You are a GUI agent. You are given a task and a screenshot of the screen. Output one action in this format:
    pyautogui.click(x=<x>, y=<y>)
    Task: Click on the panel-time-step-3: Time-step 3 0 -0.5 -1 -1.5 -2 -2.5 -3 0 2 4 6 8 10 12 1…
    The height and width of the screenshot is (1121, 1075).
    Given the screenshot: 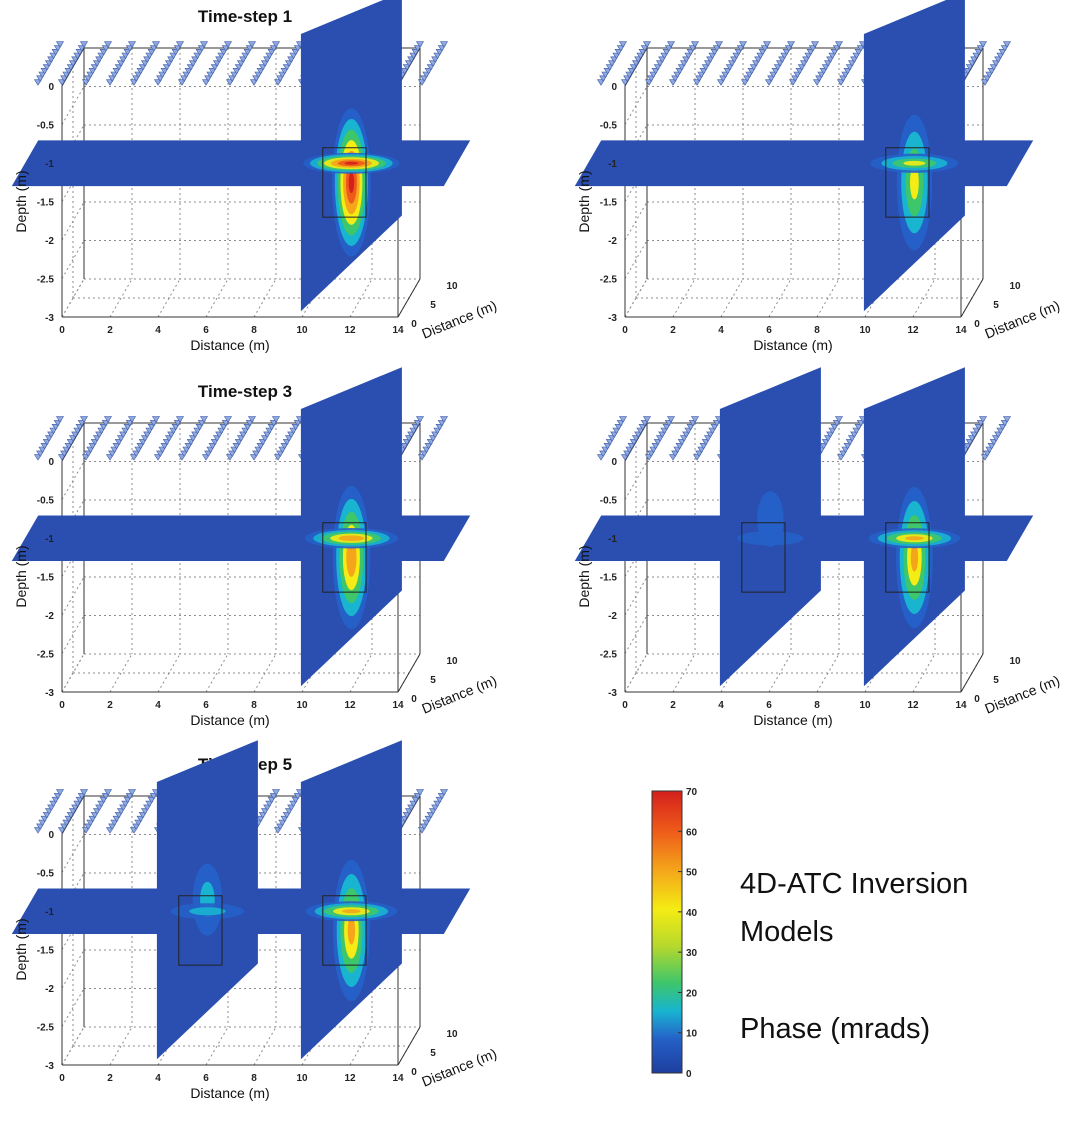 What is the action you would take?
    pyautogui.click(x=255, y=547)
    